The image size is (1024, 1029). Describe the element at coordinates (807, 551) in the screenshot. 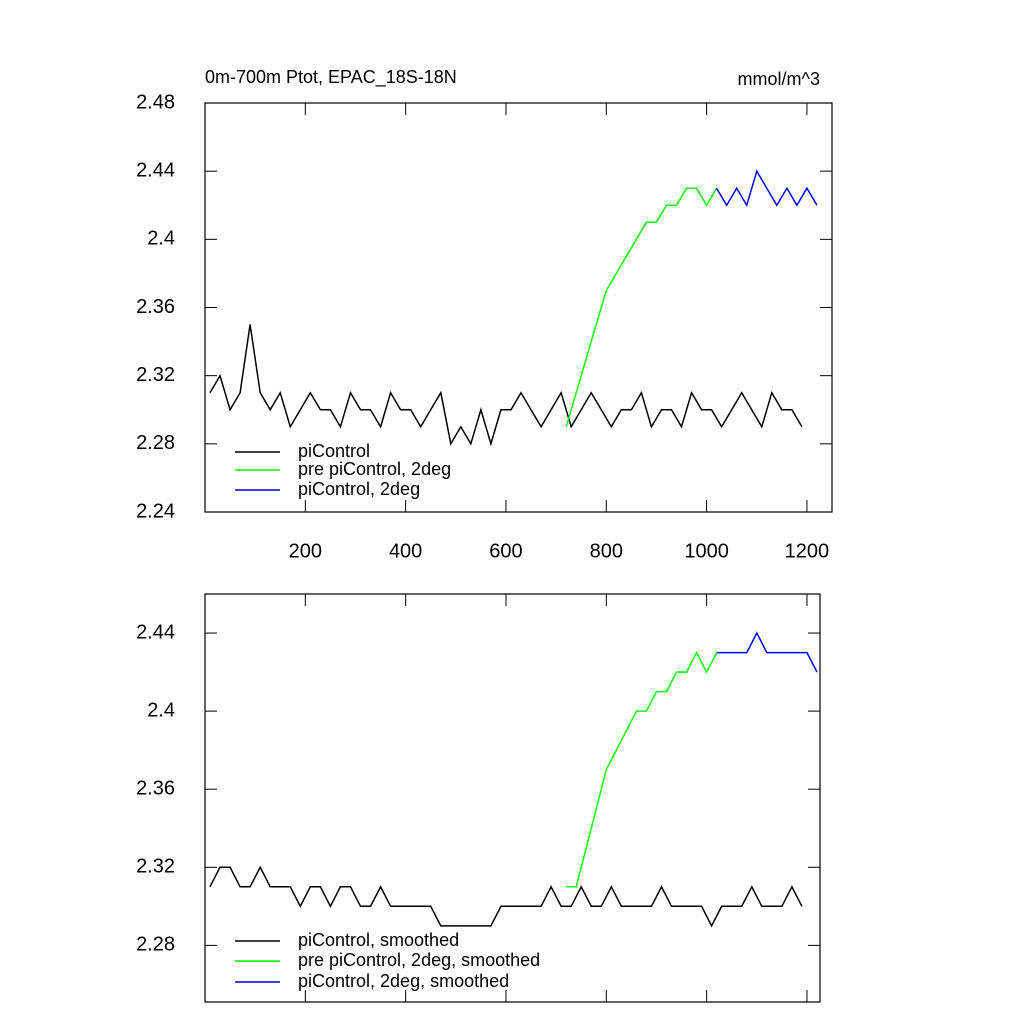

I see `x-tick-label: 1200` at that location.